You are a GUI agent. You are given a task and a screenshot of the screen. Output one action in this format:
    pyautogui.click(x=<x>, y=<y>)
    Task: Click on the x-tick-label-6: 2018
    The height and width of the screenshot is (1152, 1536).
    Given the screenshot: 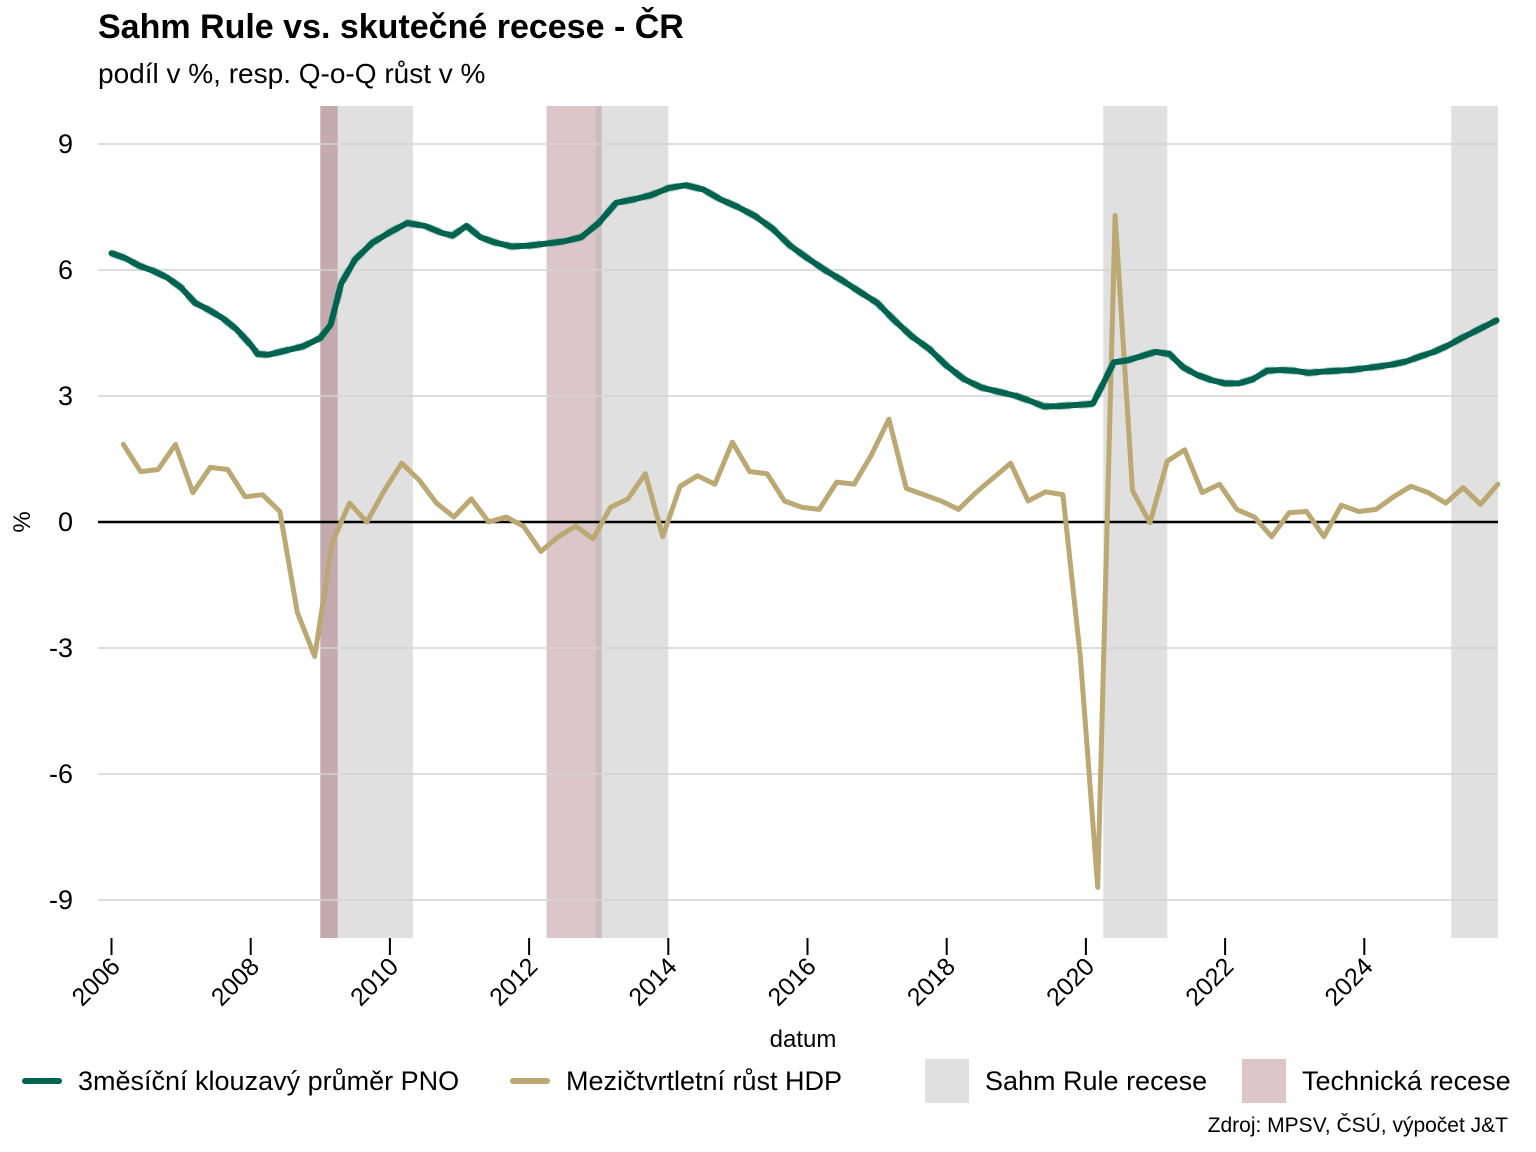 What is the action you would take?
    pyautogui.click(x=931, y=981)
    